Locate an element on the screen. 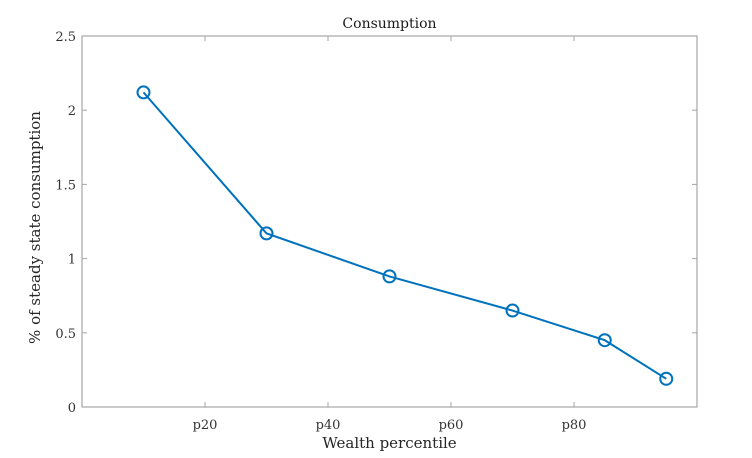 The width and height of the screenshot is (752, 458). x-tick-label: p80 is located at coordinates (574, 425).